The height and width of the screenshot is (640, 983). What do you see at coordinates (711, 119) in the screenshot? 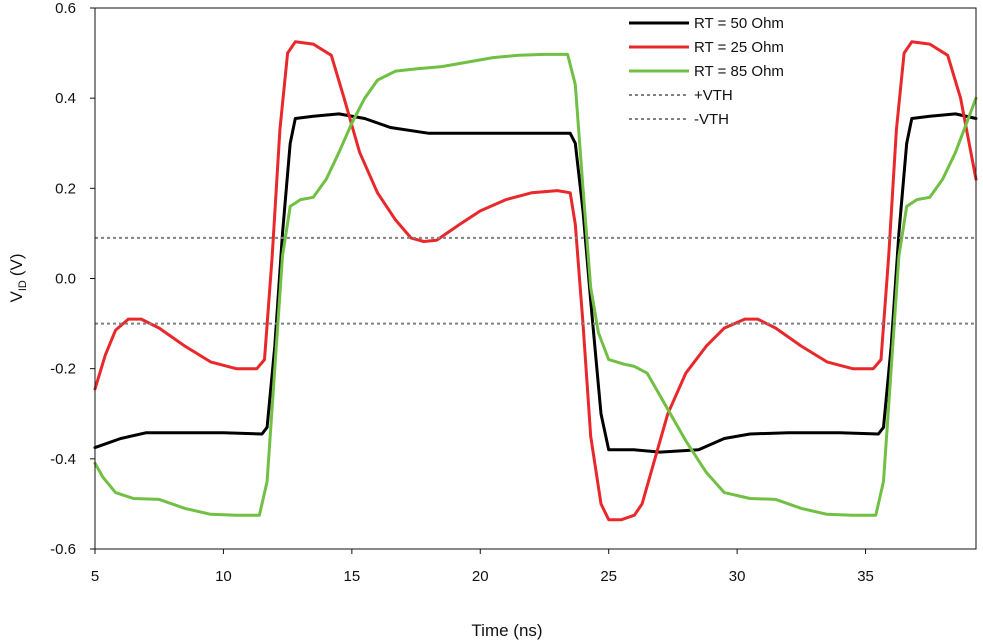
I see `legend-label-vth: -VTH` at bounding box center [711, 119].